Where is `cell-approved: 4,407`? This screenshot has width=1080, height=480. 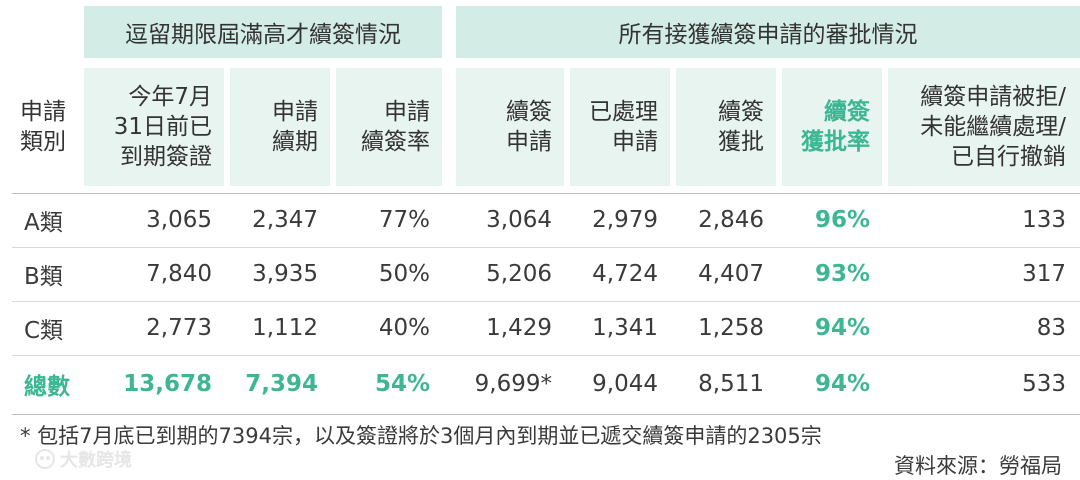 cell-approved: 4,407 is located at coordinates (731, 274).